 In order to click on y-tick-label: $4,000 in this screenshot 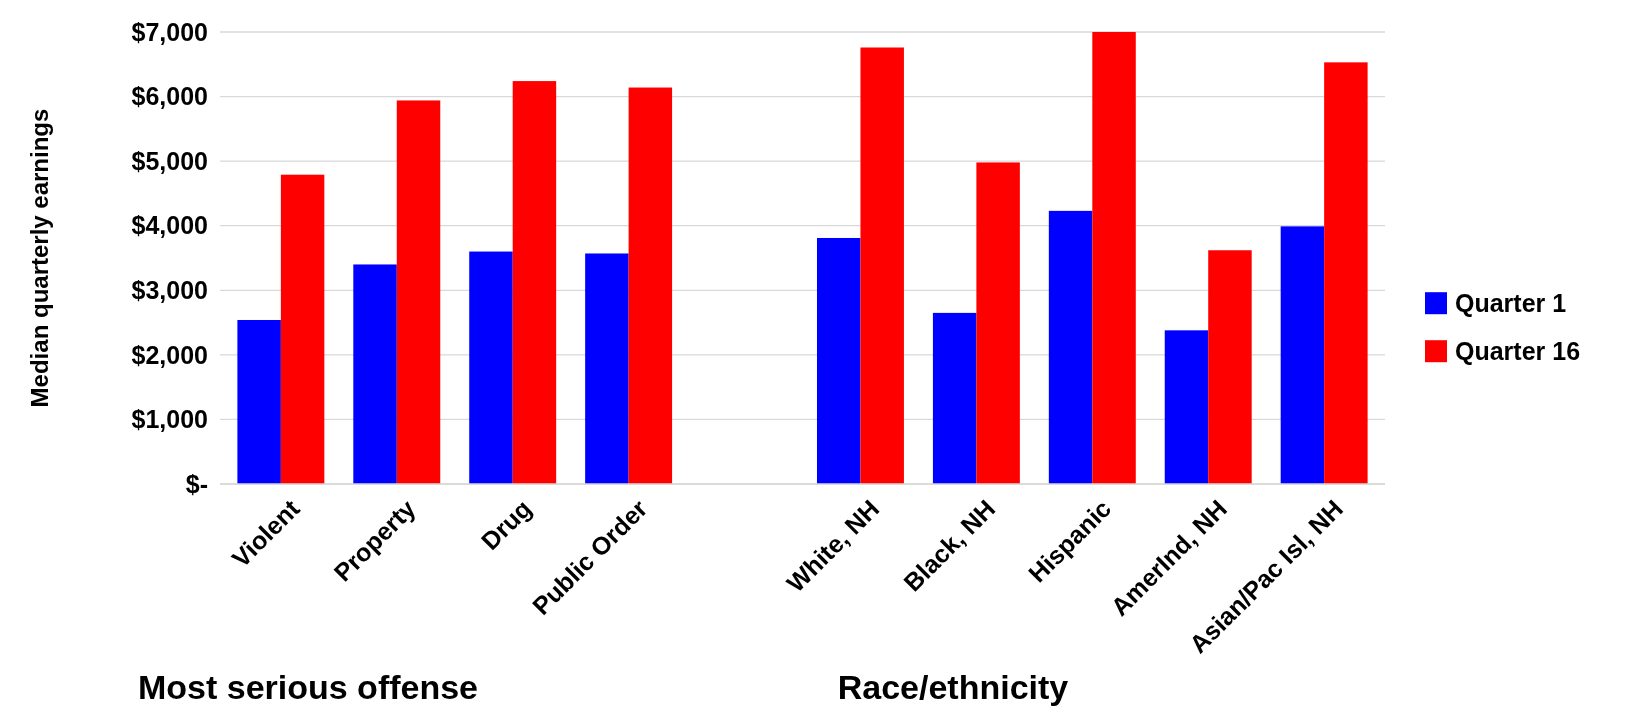, I will do `click(169, 225)`.